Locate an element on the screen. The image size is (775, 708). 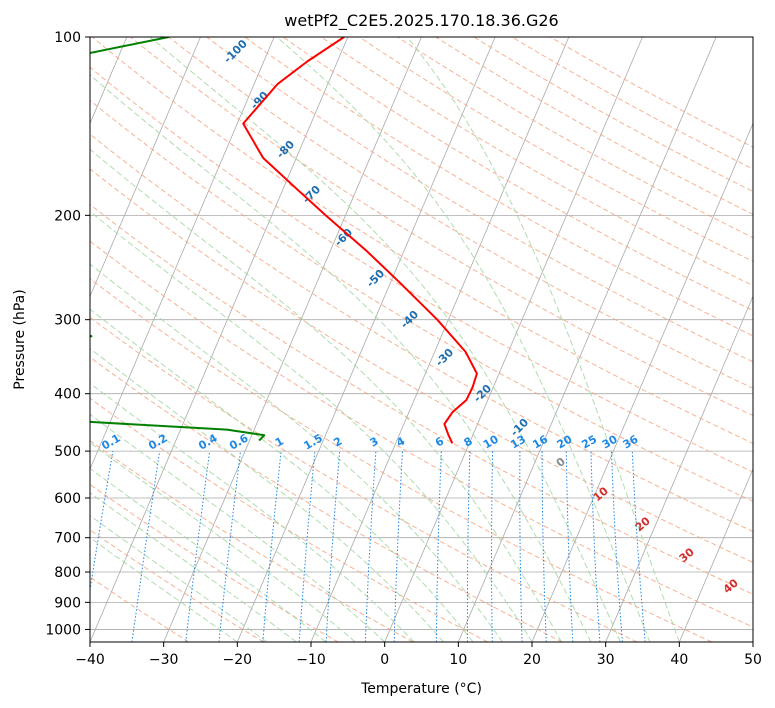
x-tick-label: 0 is located at coordinates (384, 660).